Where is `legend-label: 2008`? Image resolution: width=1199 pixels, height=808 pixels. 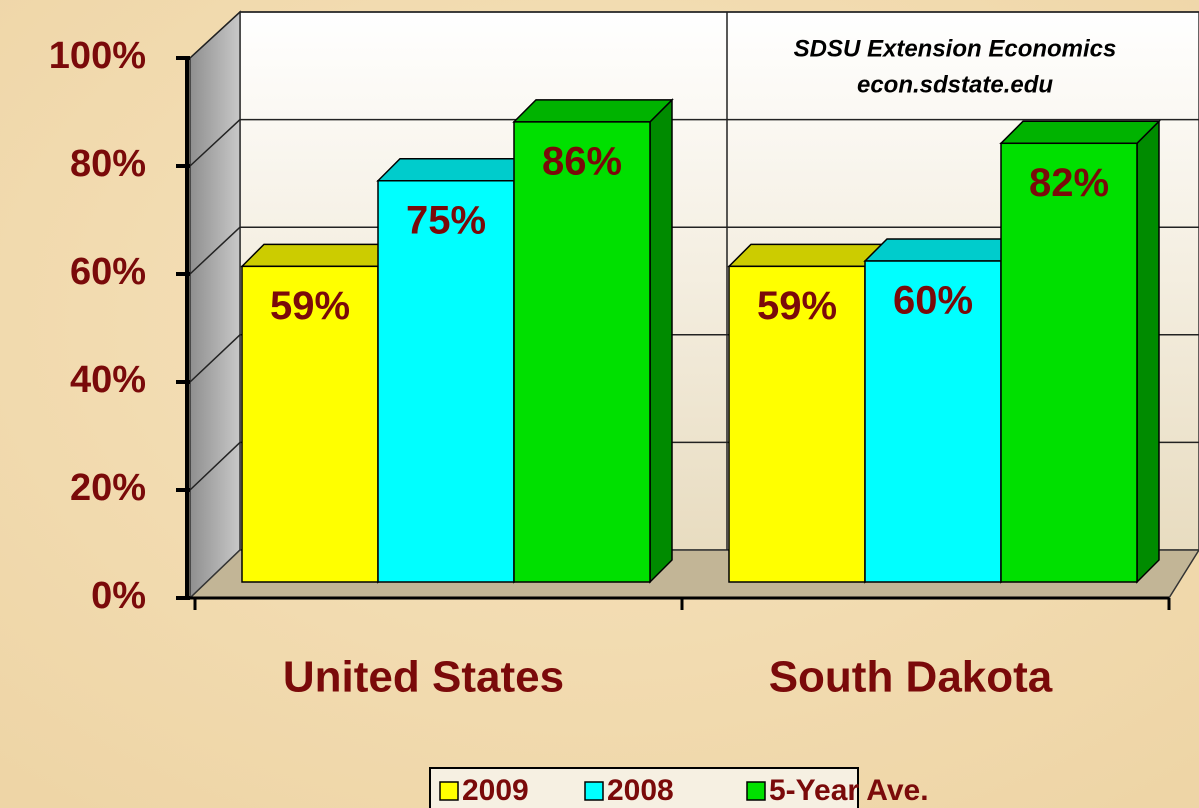 legend-label: 2008 is located at coordinates (640, 790).